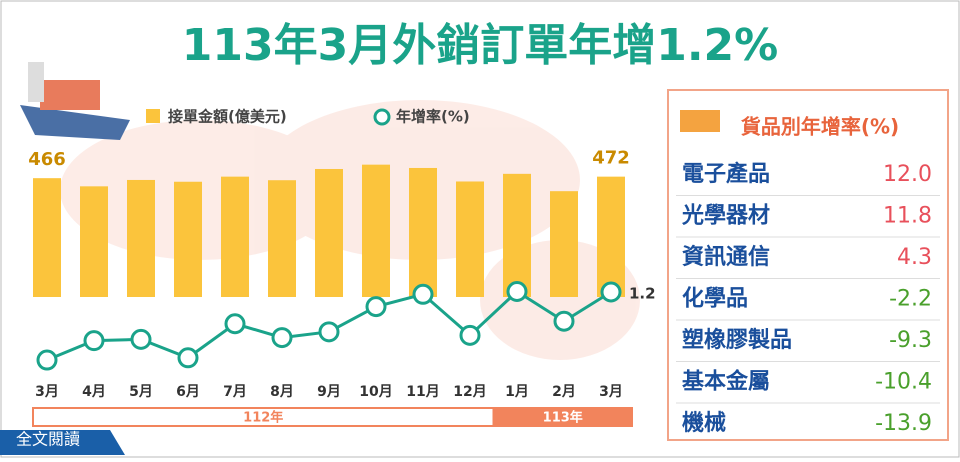 This screenshot has width=960, height=462. I want to click on year-label: 113年, so click(563, 418).